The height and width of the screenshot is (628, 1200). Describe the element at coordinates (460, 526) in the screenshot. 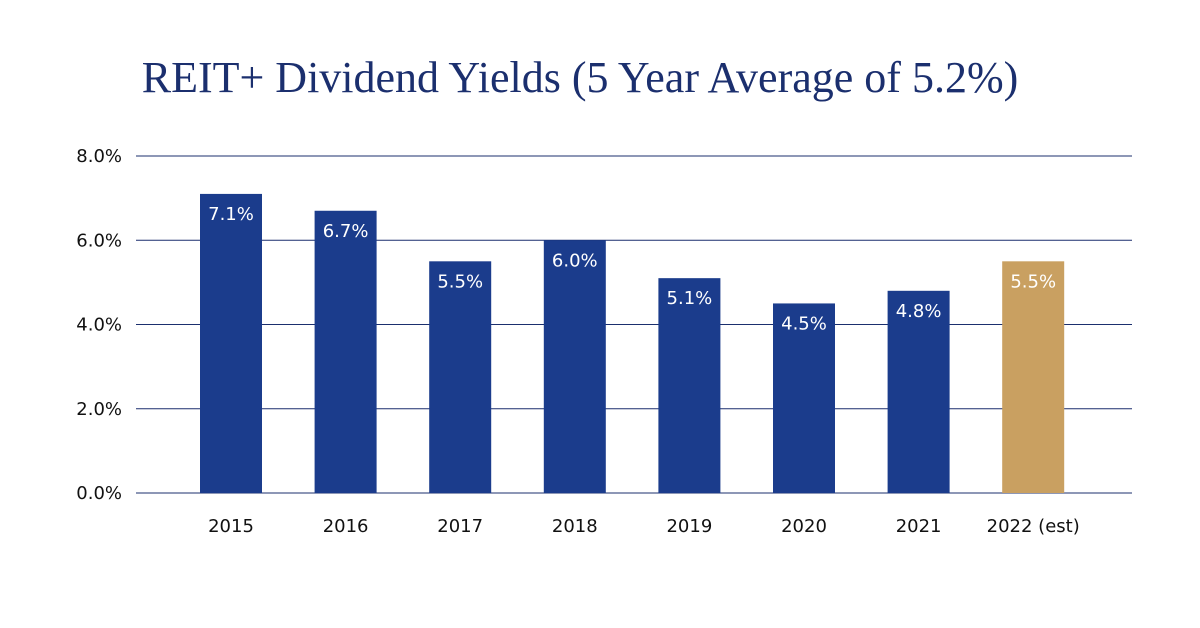

I see `x-tick-label: 2017` at that location.